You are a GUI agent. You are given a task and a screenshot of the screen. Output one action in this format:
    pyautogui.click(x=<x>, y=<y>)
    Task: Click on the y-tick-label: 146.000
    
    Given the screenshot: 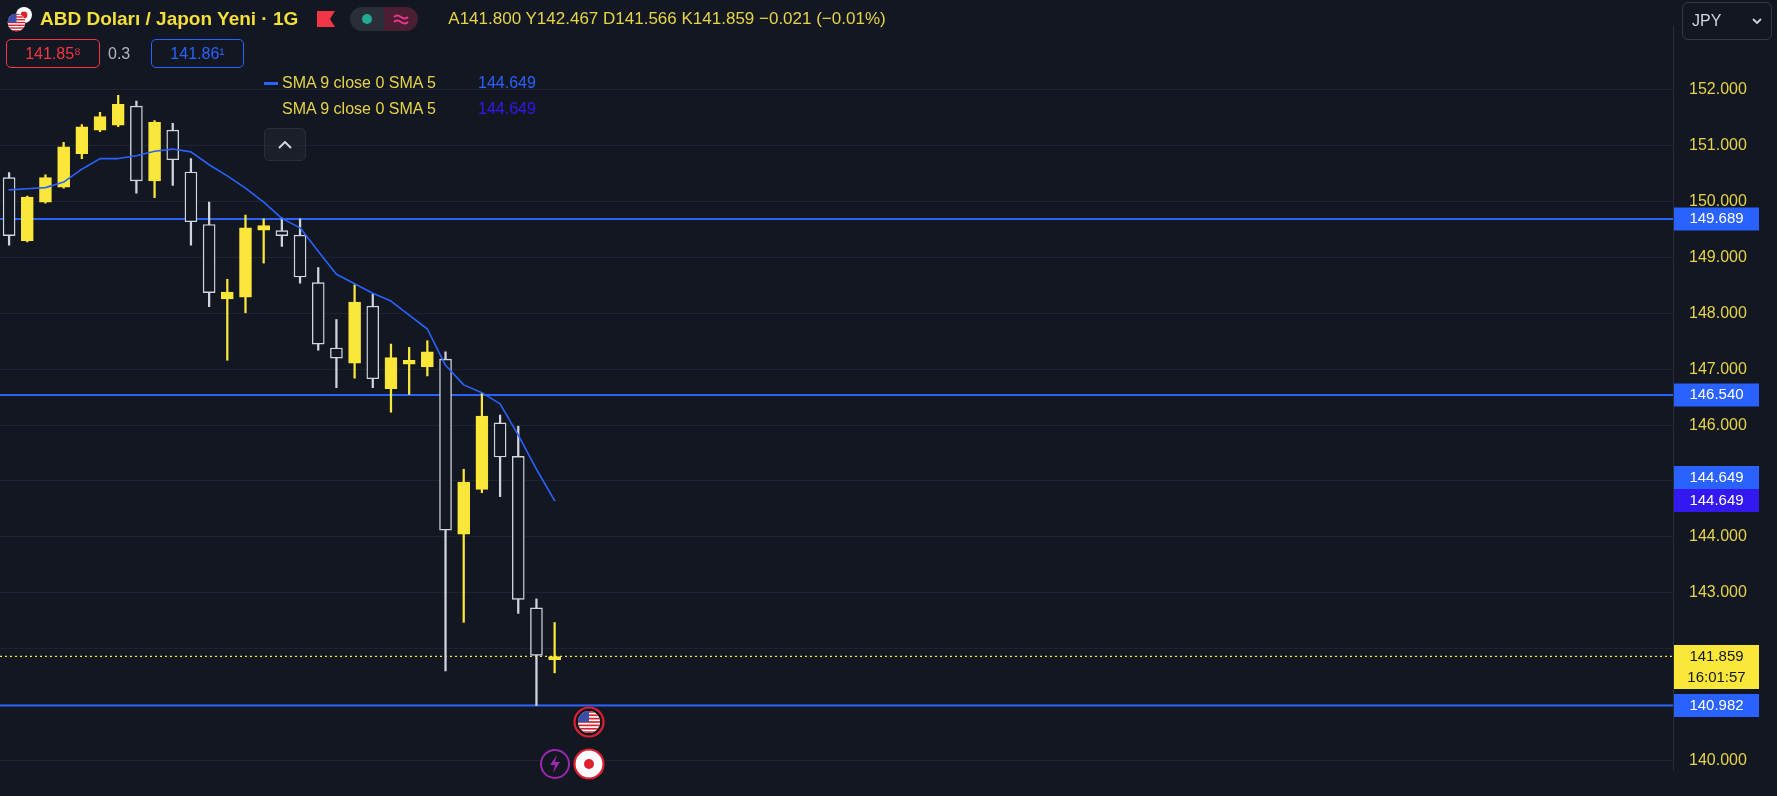 What is the action you would take?
    pyautogui.click(x=1718, y=424)
    